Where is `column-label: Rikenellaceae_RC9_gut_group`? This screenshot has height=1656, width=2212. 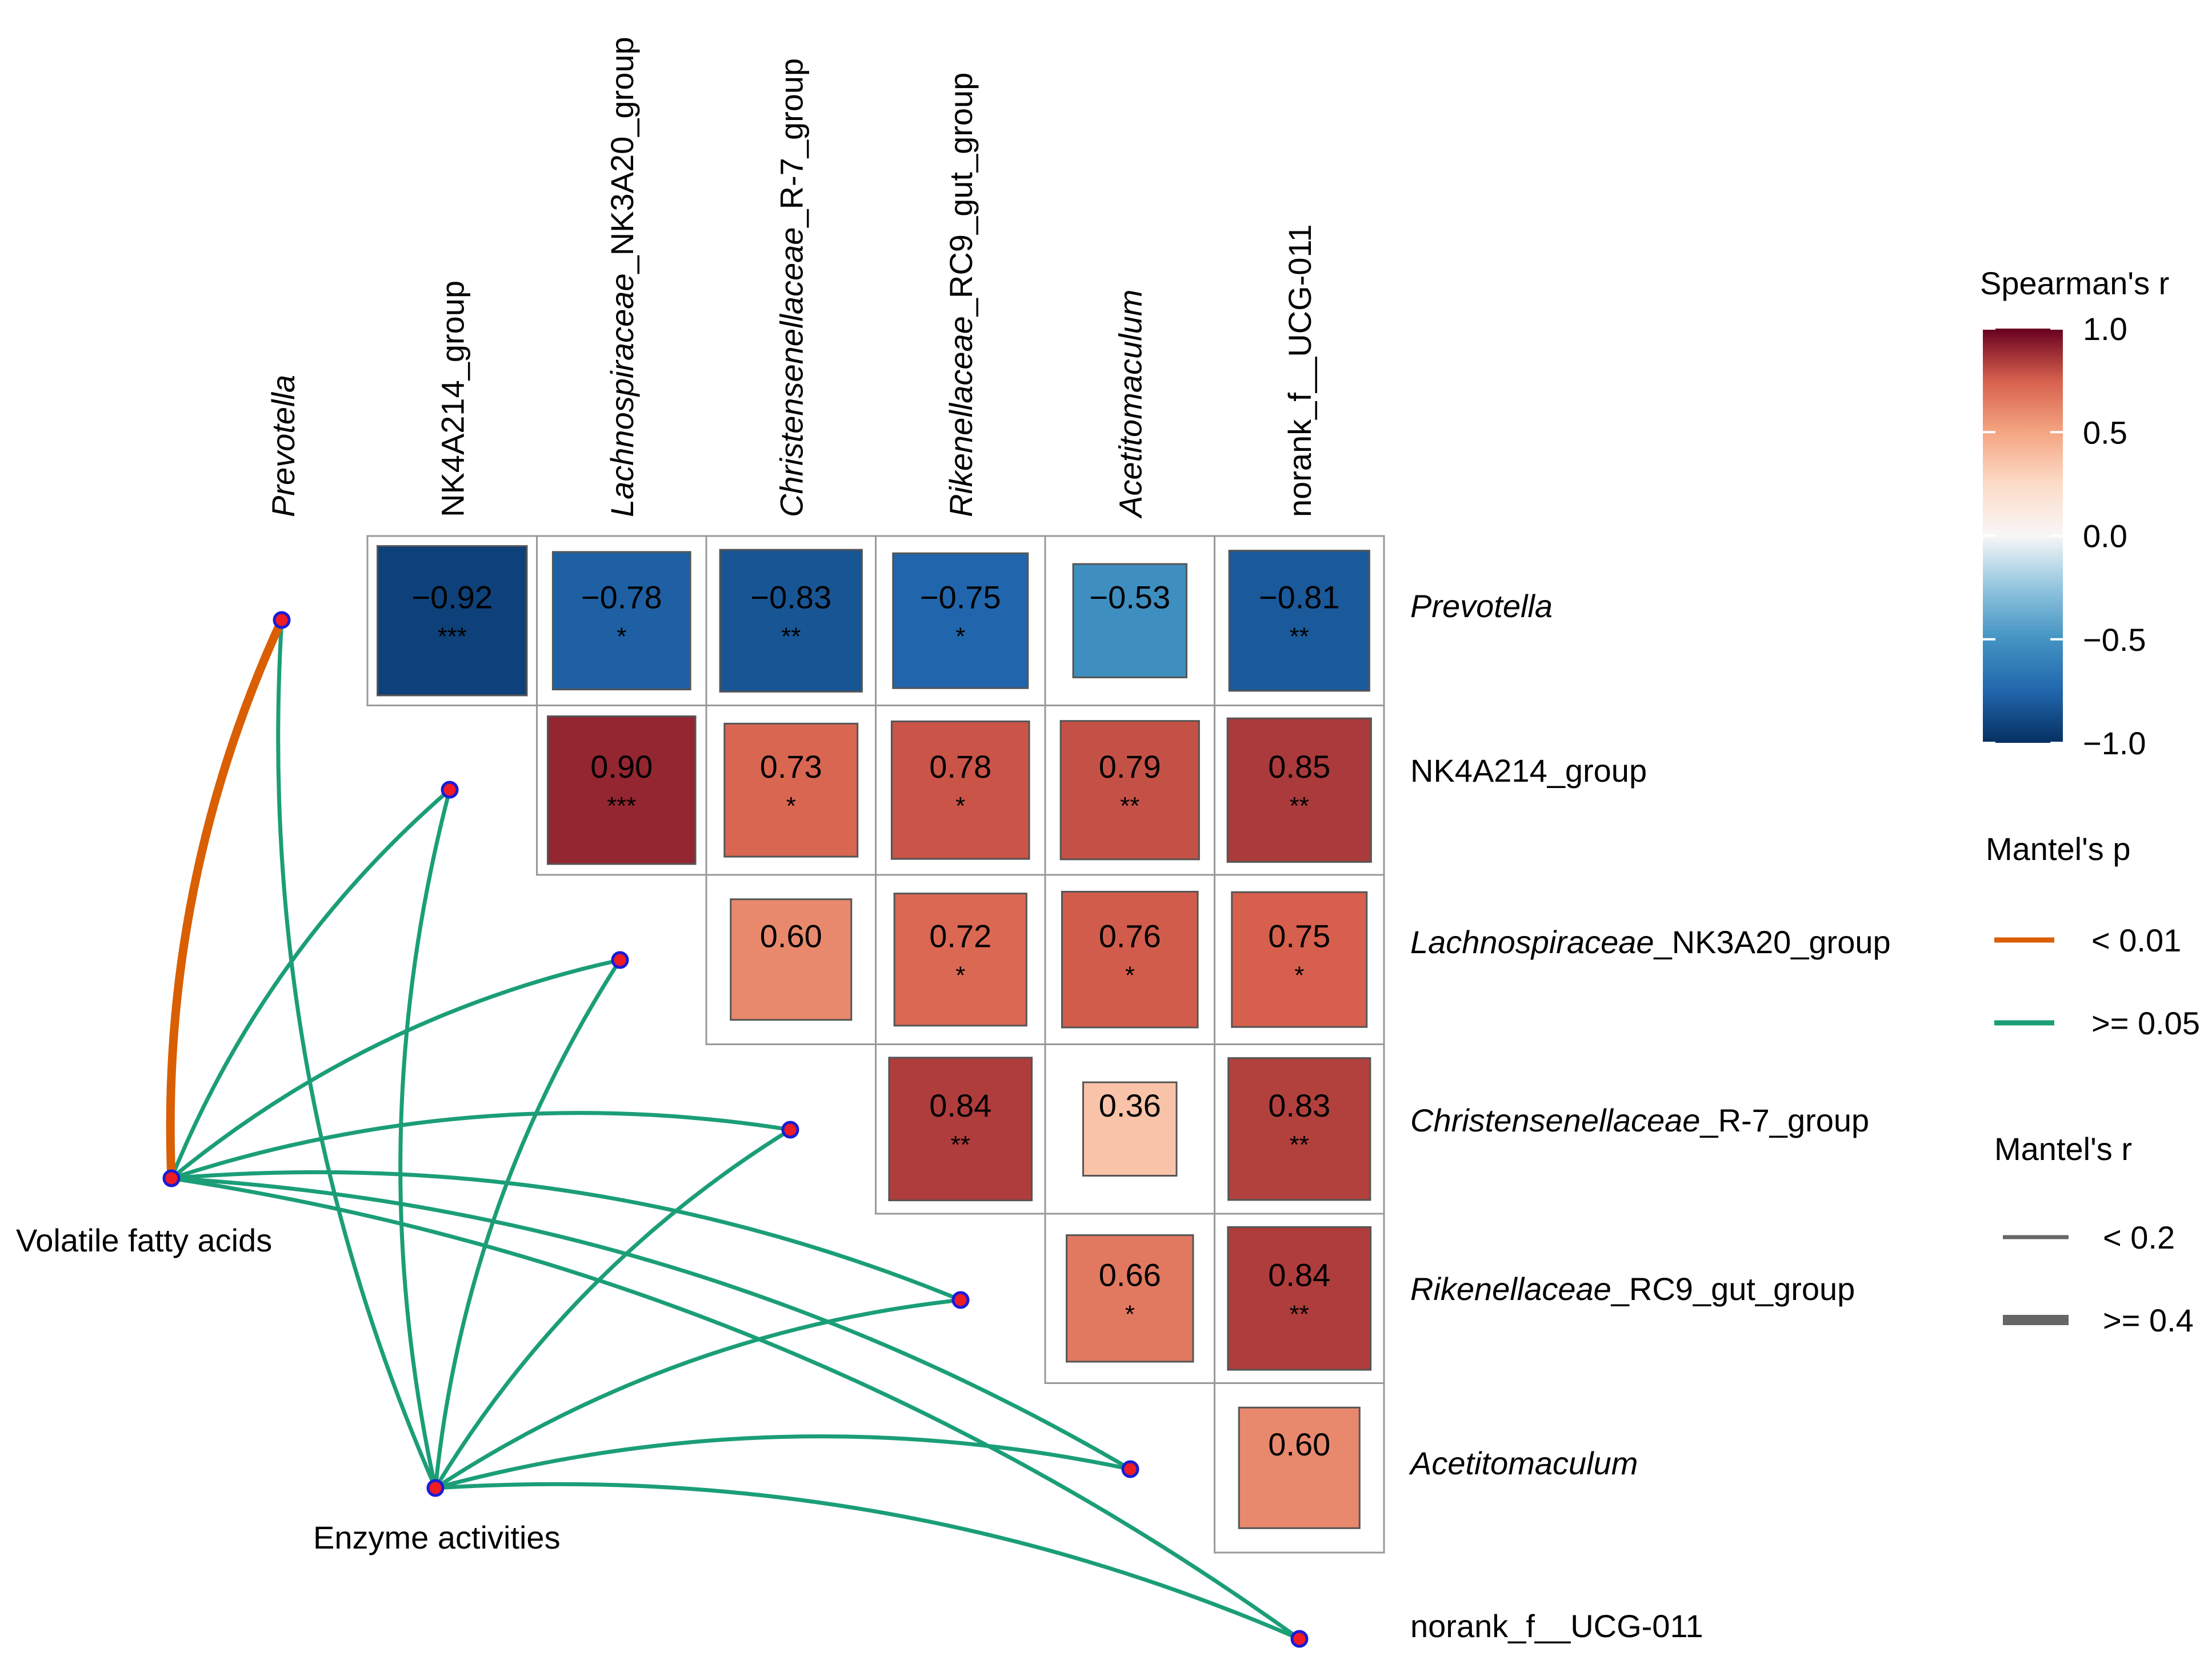 column-label: Rikenellaceae_RC9_gut_group is located at coordinates (961, 295).